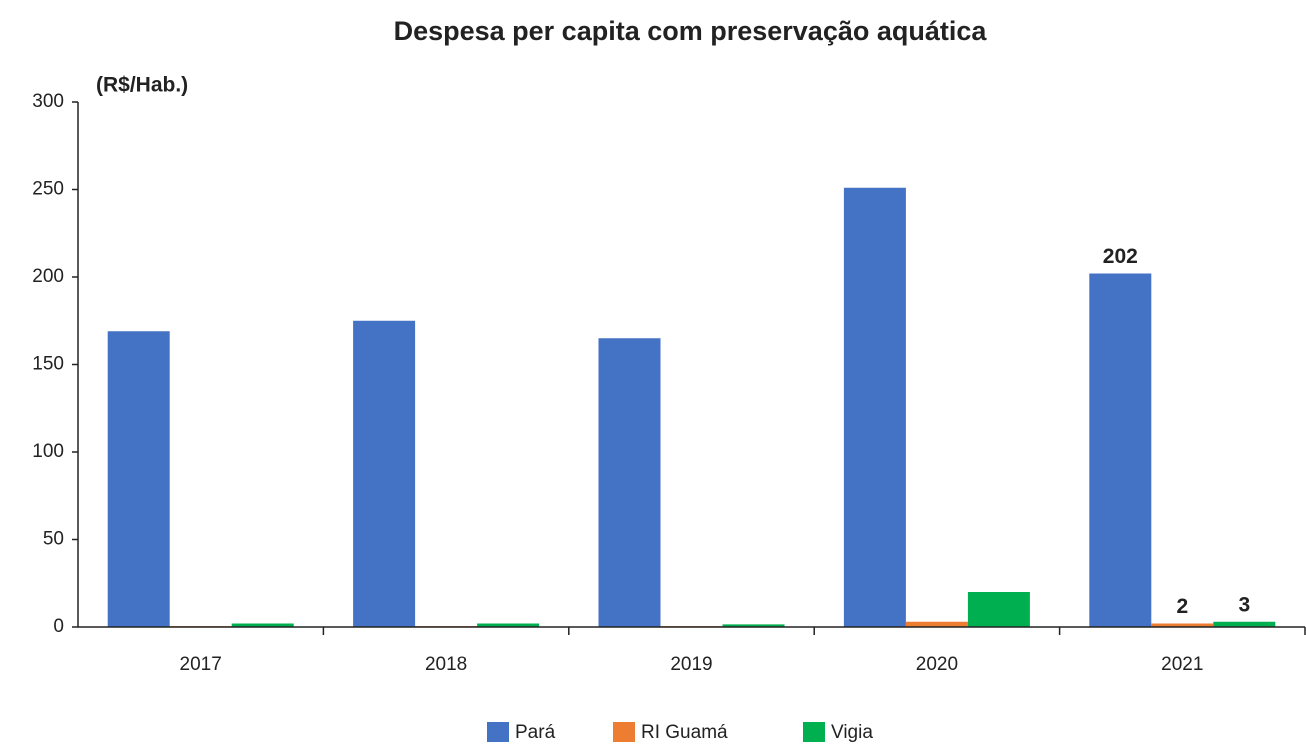  What do you see at coordinates (48, 451) in the screenshot?
I see `y-tick-label: 100` at bounding box center [48, 451].